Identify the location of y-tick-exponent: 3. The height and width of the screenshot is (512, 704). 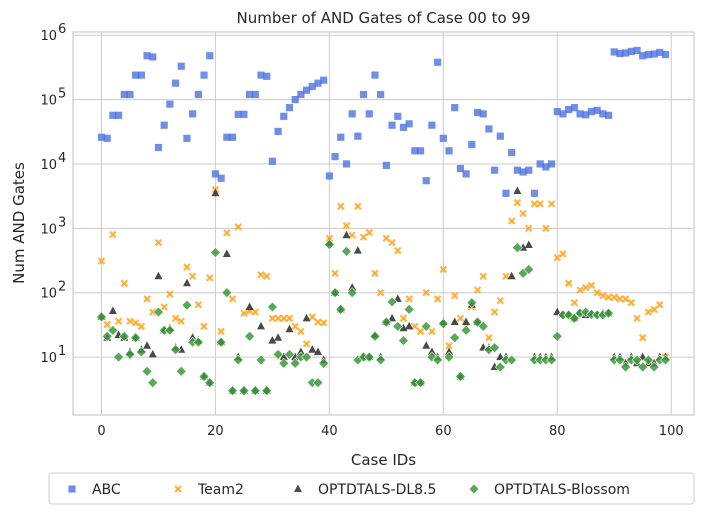
(62, 222).